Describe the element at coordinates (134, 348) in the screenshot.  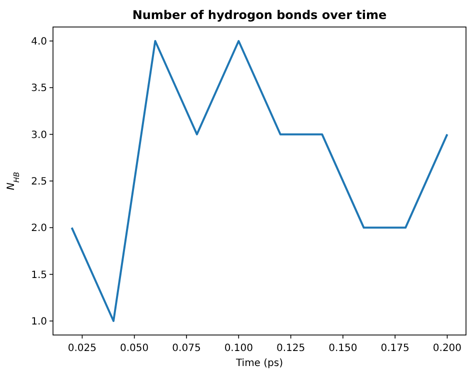
I see `x-tick-label: 0.050` at that location.